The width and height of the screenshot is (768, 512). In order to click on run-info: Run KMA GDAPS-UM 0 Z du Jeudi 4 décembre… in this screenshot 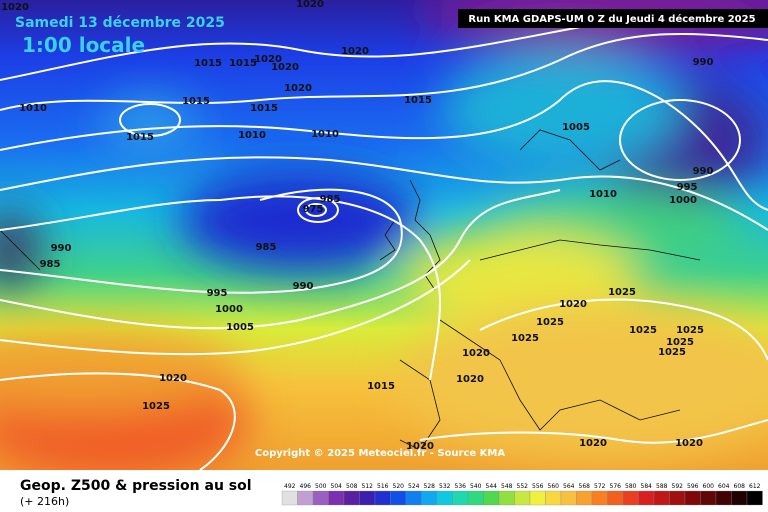, I will do `click(611, 19)`.